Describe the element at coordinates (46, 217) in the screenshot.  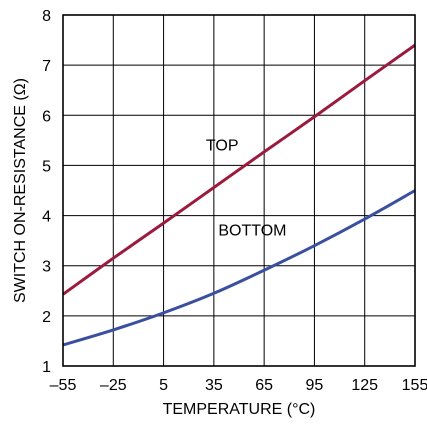
I see `y-tick-label: 4` at that location.